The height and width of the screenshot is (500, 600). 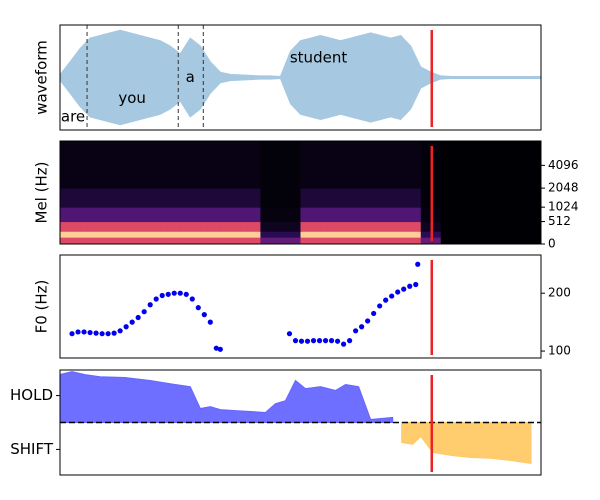 I want to click on y-tick-label: 200, so click(x=559, y=293).